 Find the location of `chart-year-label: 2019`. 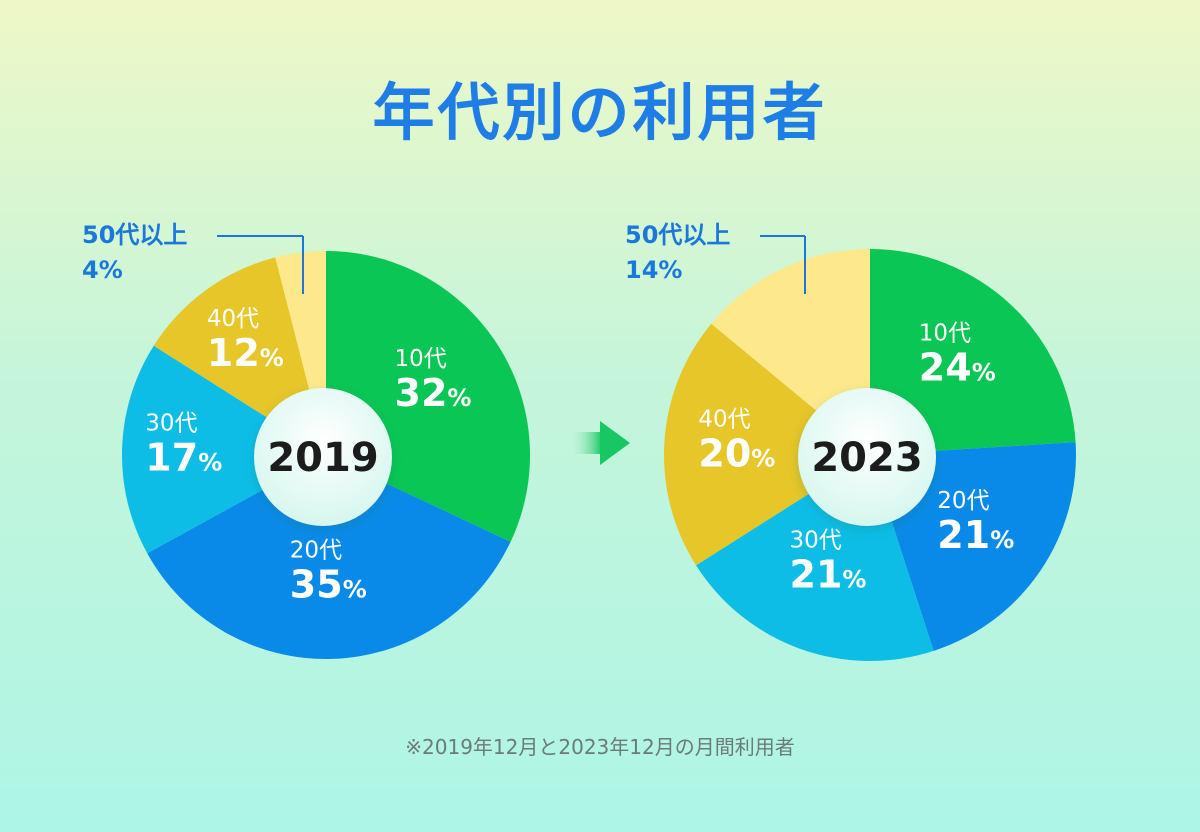

chart-year-label: 2019 is located at coordinates (322, 458).